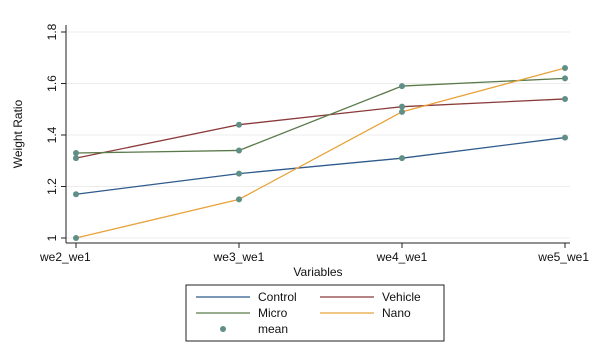  What do you see at coordinates (320, 165) in the screenshot?
I see `series-line-control` at bounding box center [320, 165].